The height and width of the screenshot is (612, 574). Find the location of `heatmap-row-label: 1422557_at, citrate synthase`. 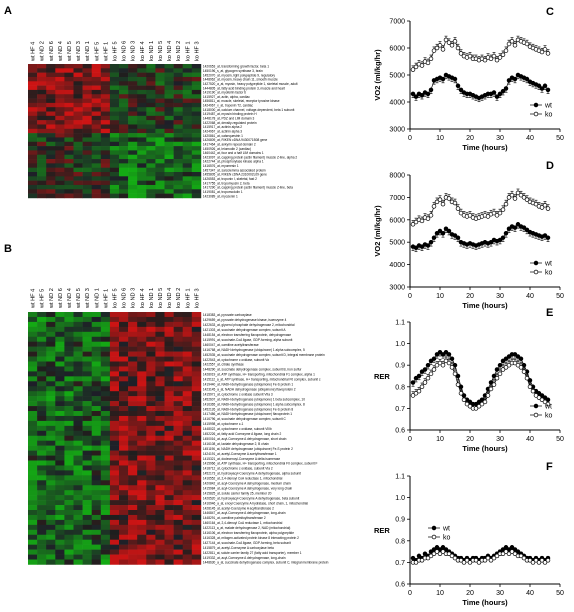

heatmap-row-label: 1422557_at, citrate synthase is located at coordinates (223, 365).